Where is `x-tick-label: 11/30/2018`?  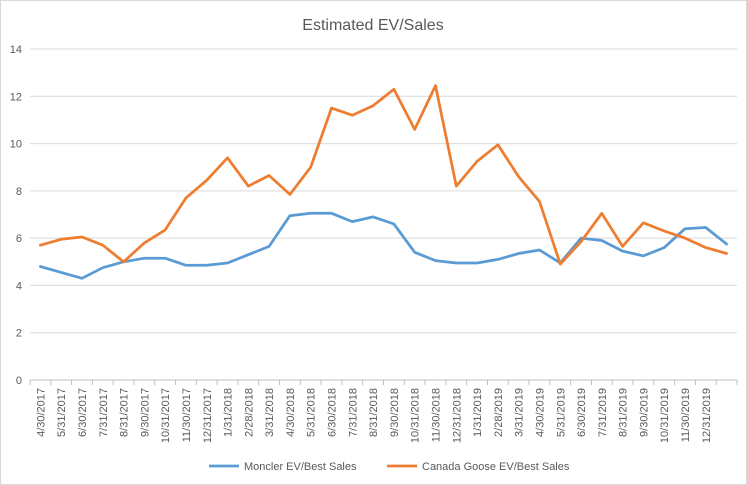 x-tick-label: 11/30/2018 is located at coordinates (436, 415).